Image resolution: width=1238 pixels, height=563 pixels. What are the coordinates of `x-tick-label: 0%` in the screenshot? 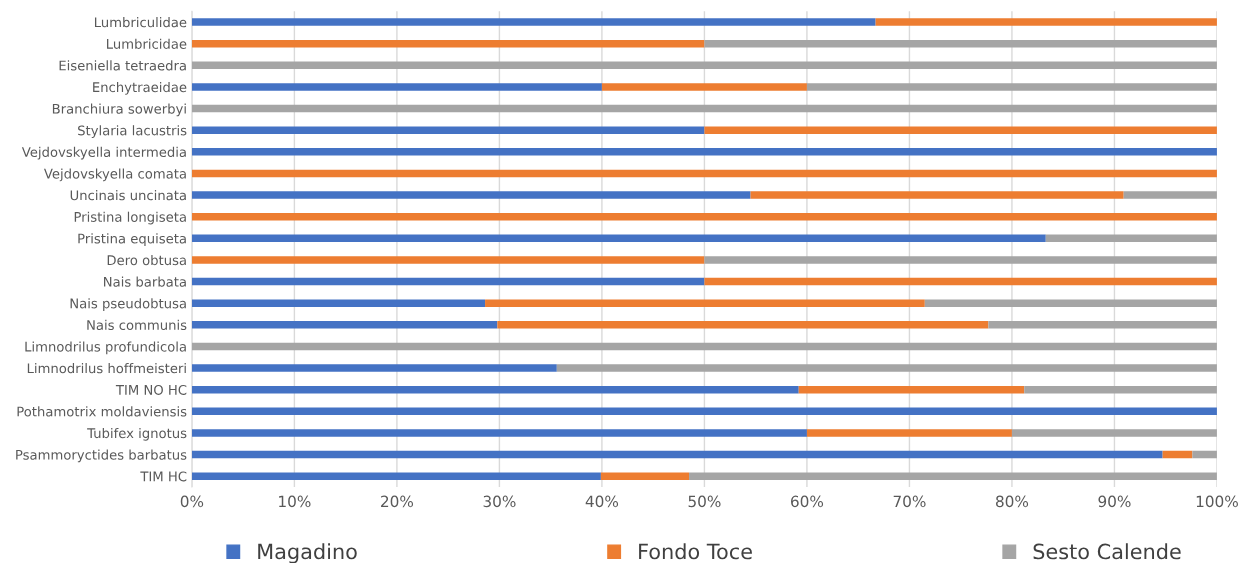 It's located at (192, 501).